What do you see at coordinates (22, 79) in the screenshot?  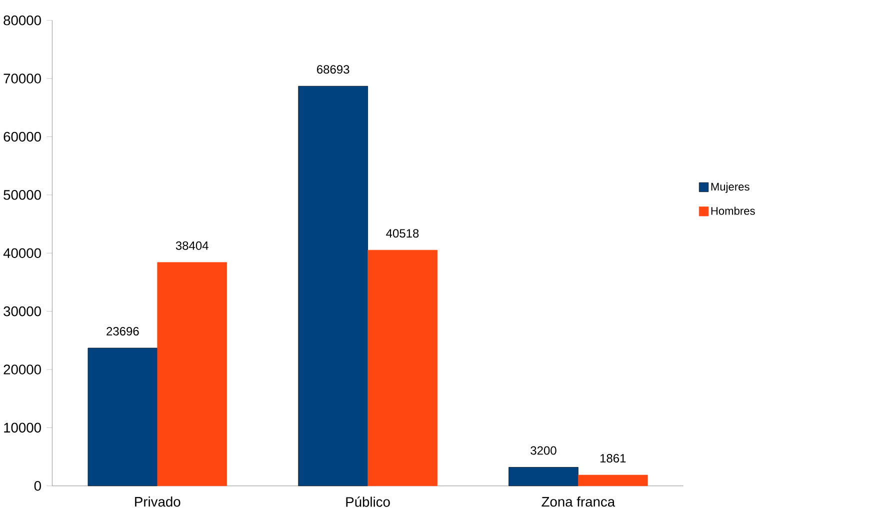 I see `y-tick-label: 70000` at bounding box center [22, 79].